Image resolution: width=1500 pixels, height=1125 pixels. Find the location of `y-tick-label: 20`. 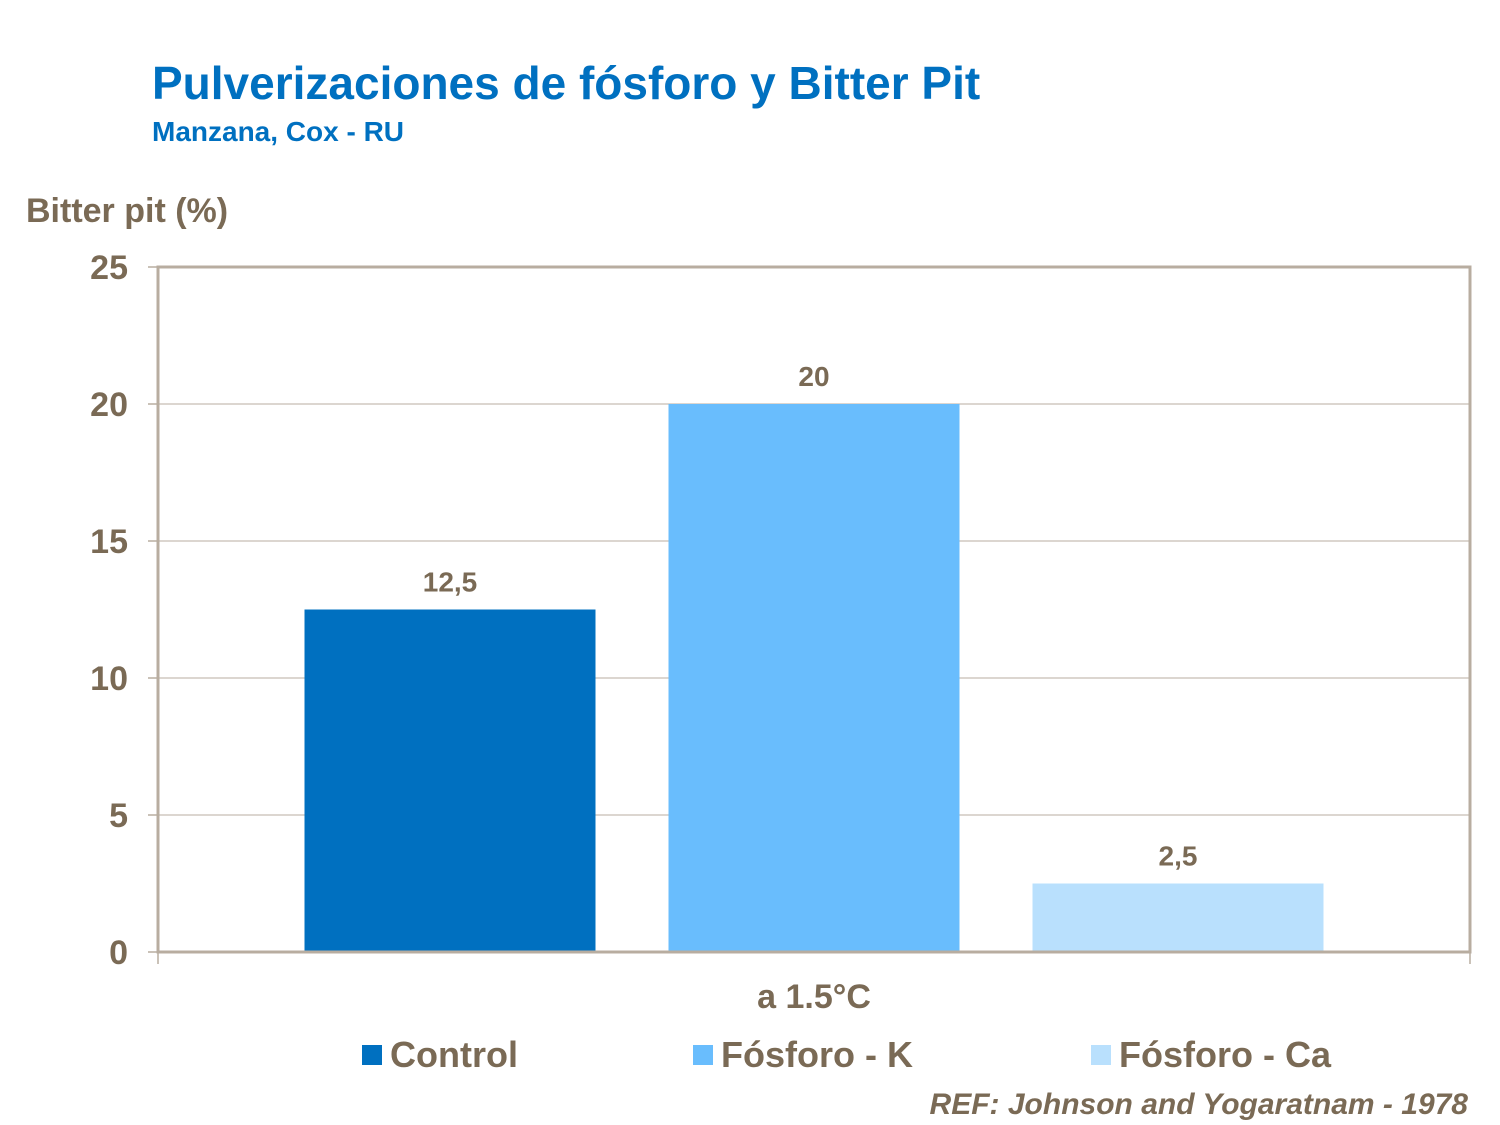

y-tick-label: 20 is located at coordinates (109, 405).